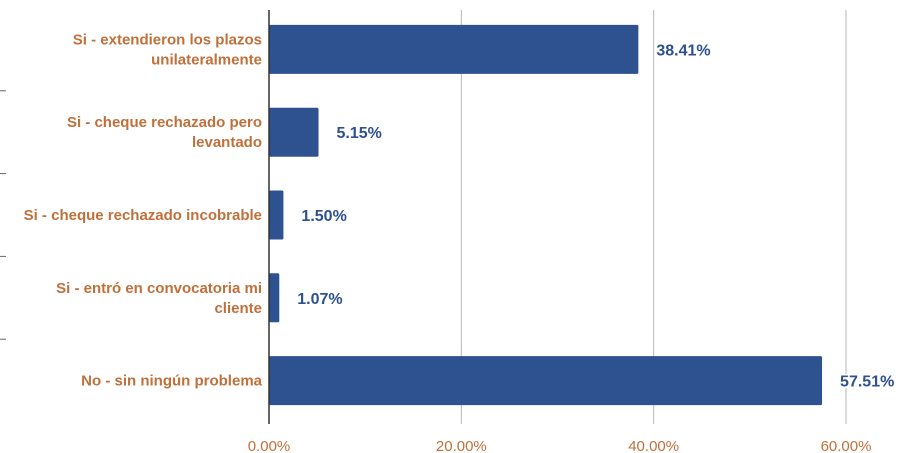 The height and width of the screenshot is (453, 904). What do you see at coordinates (164, 122) in the screenshot?
I see `category-label: Si - cheque rechazado pero` at bounding box center [164, 122].